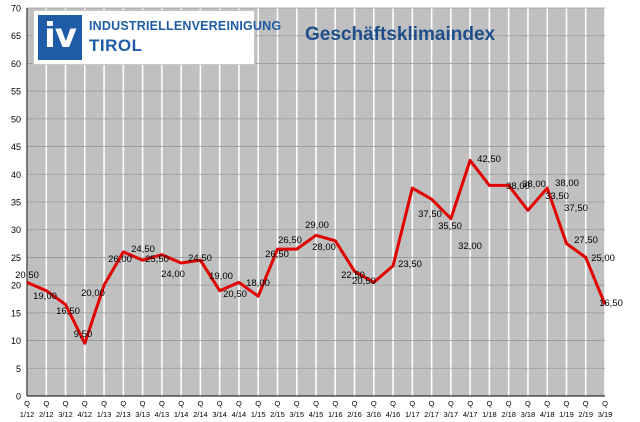  I want to click on data-label: 26,00, so click(120, 259).